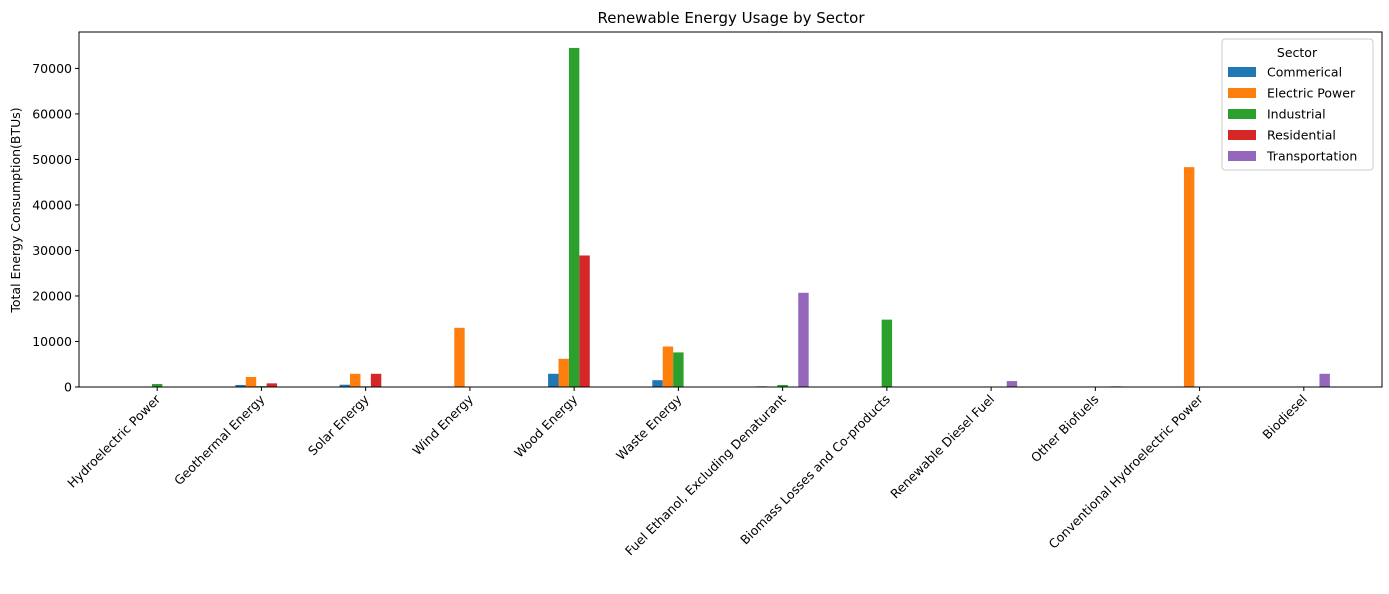  I want to click on y-tick-label: 70000, so click(52, 68).